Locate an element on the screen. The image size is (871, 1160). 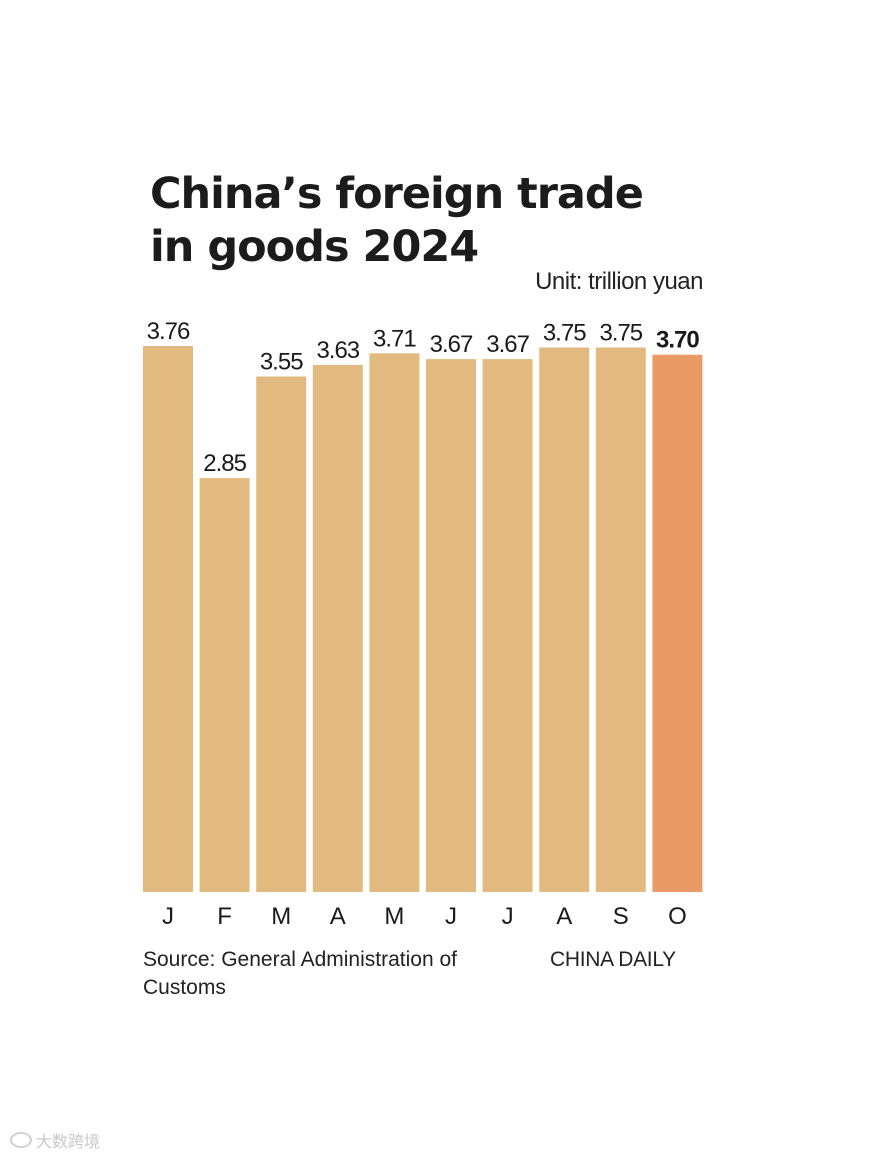
x-tick-label-10: O is located at coordinates (677, 916).